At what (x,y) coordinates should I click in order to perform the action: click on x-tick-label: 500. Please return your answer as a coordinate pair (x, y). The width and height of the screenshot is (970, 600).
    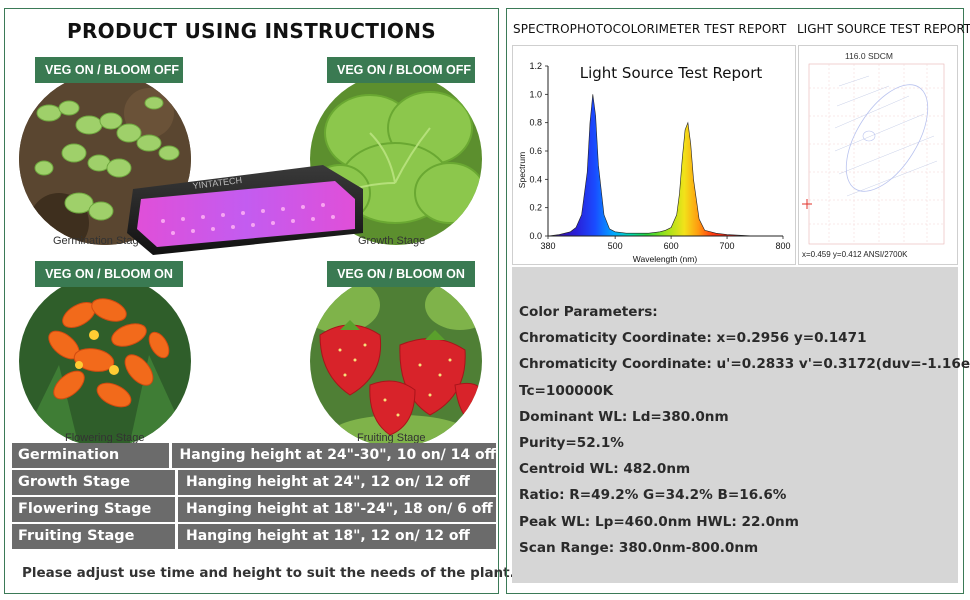
    Looking at the image, I should click on (615, 246).